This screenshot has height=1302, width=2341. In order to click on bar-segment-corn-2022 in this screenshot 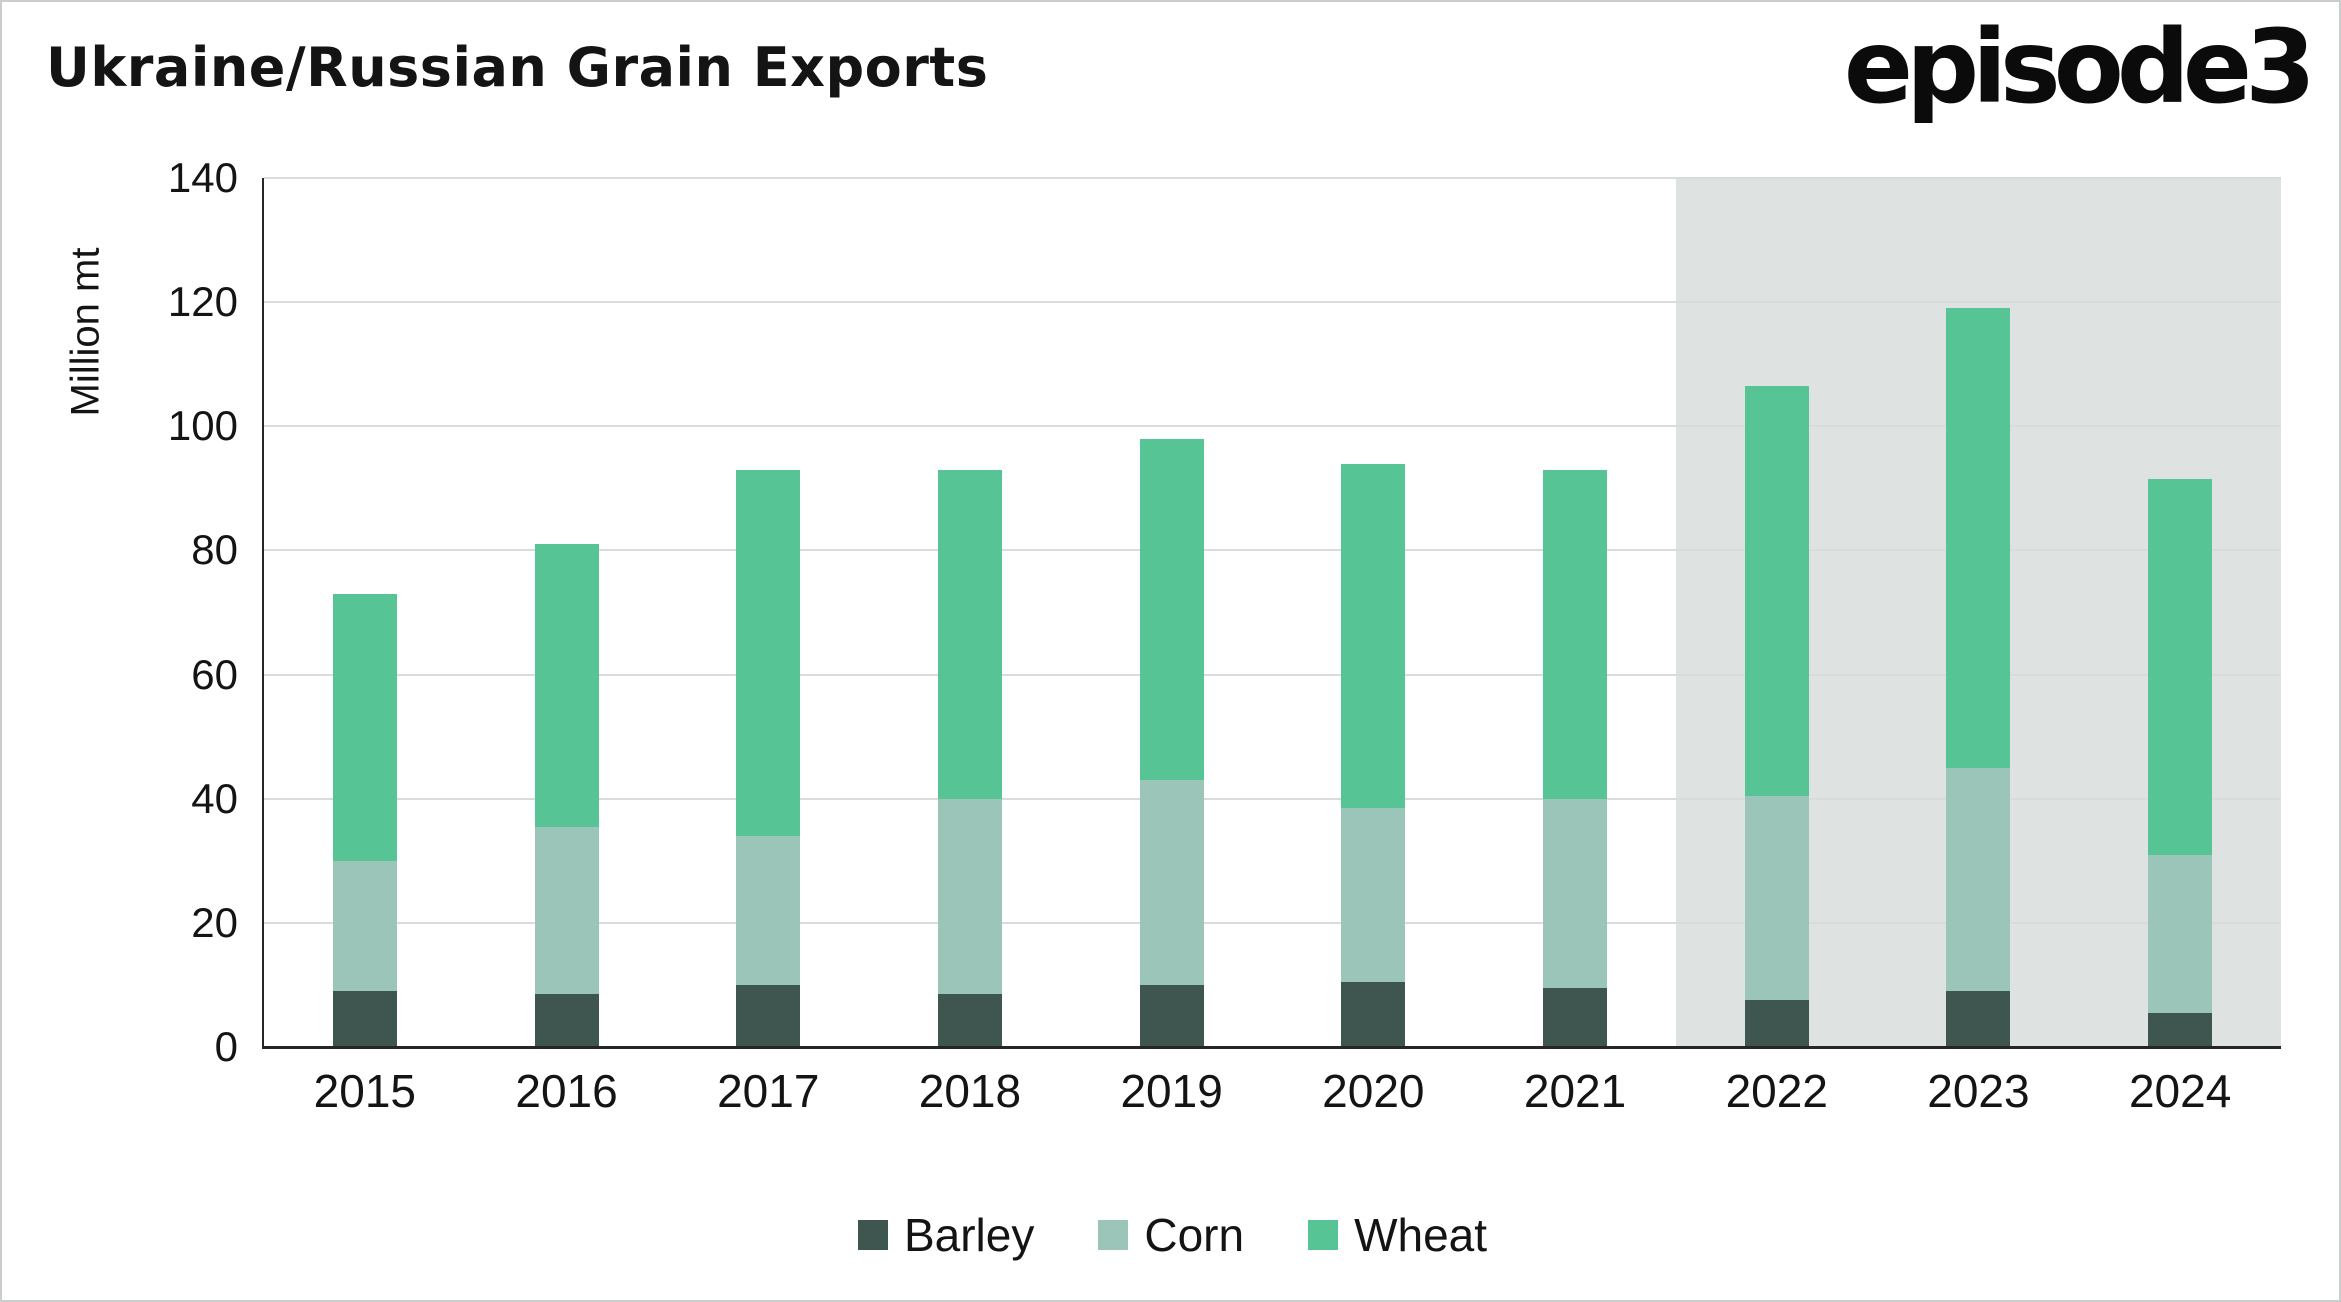, I will do `click(1776, 898)`.